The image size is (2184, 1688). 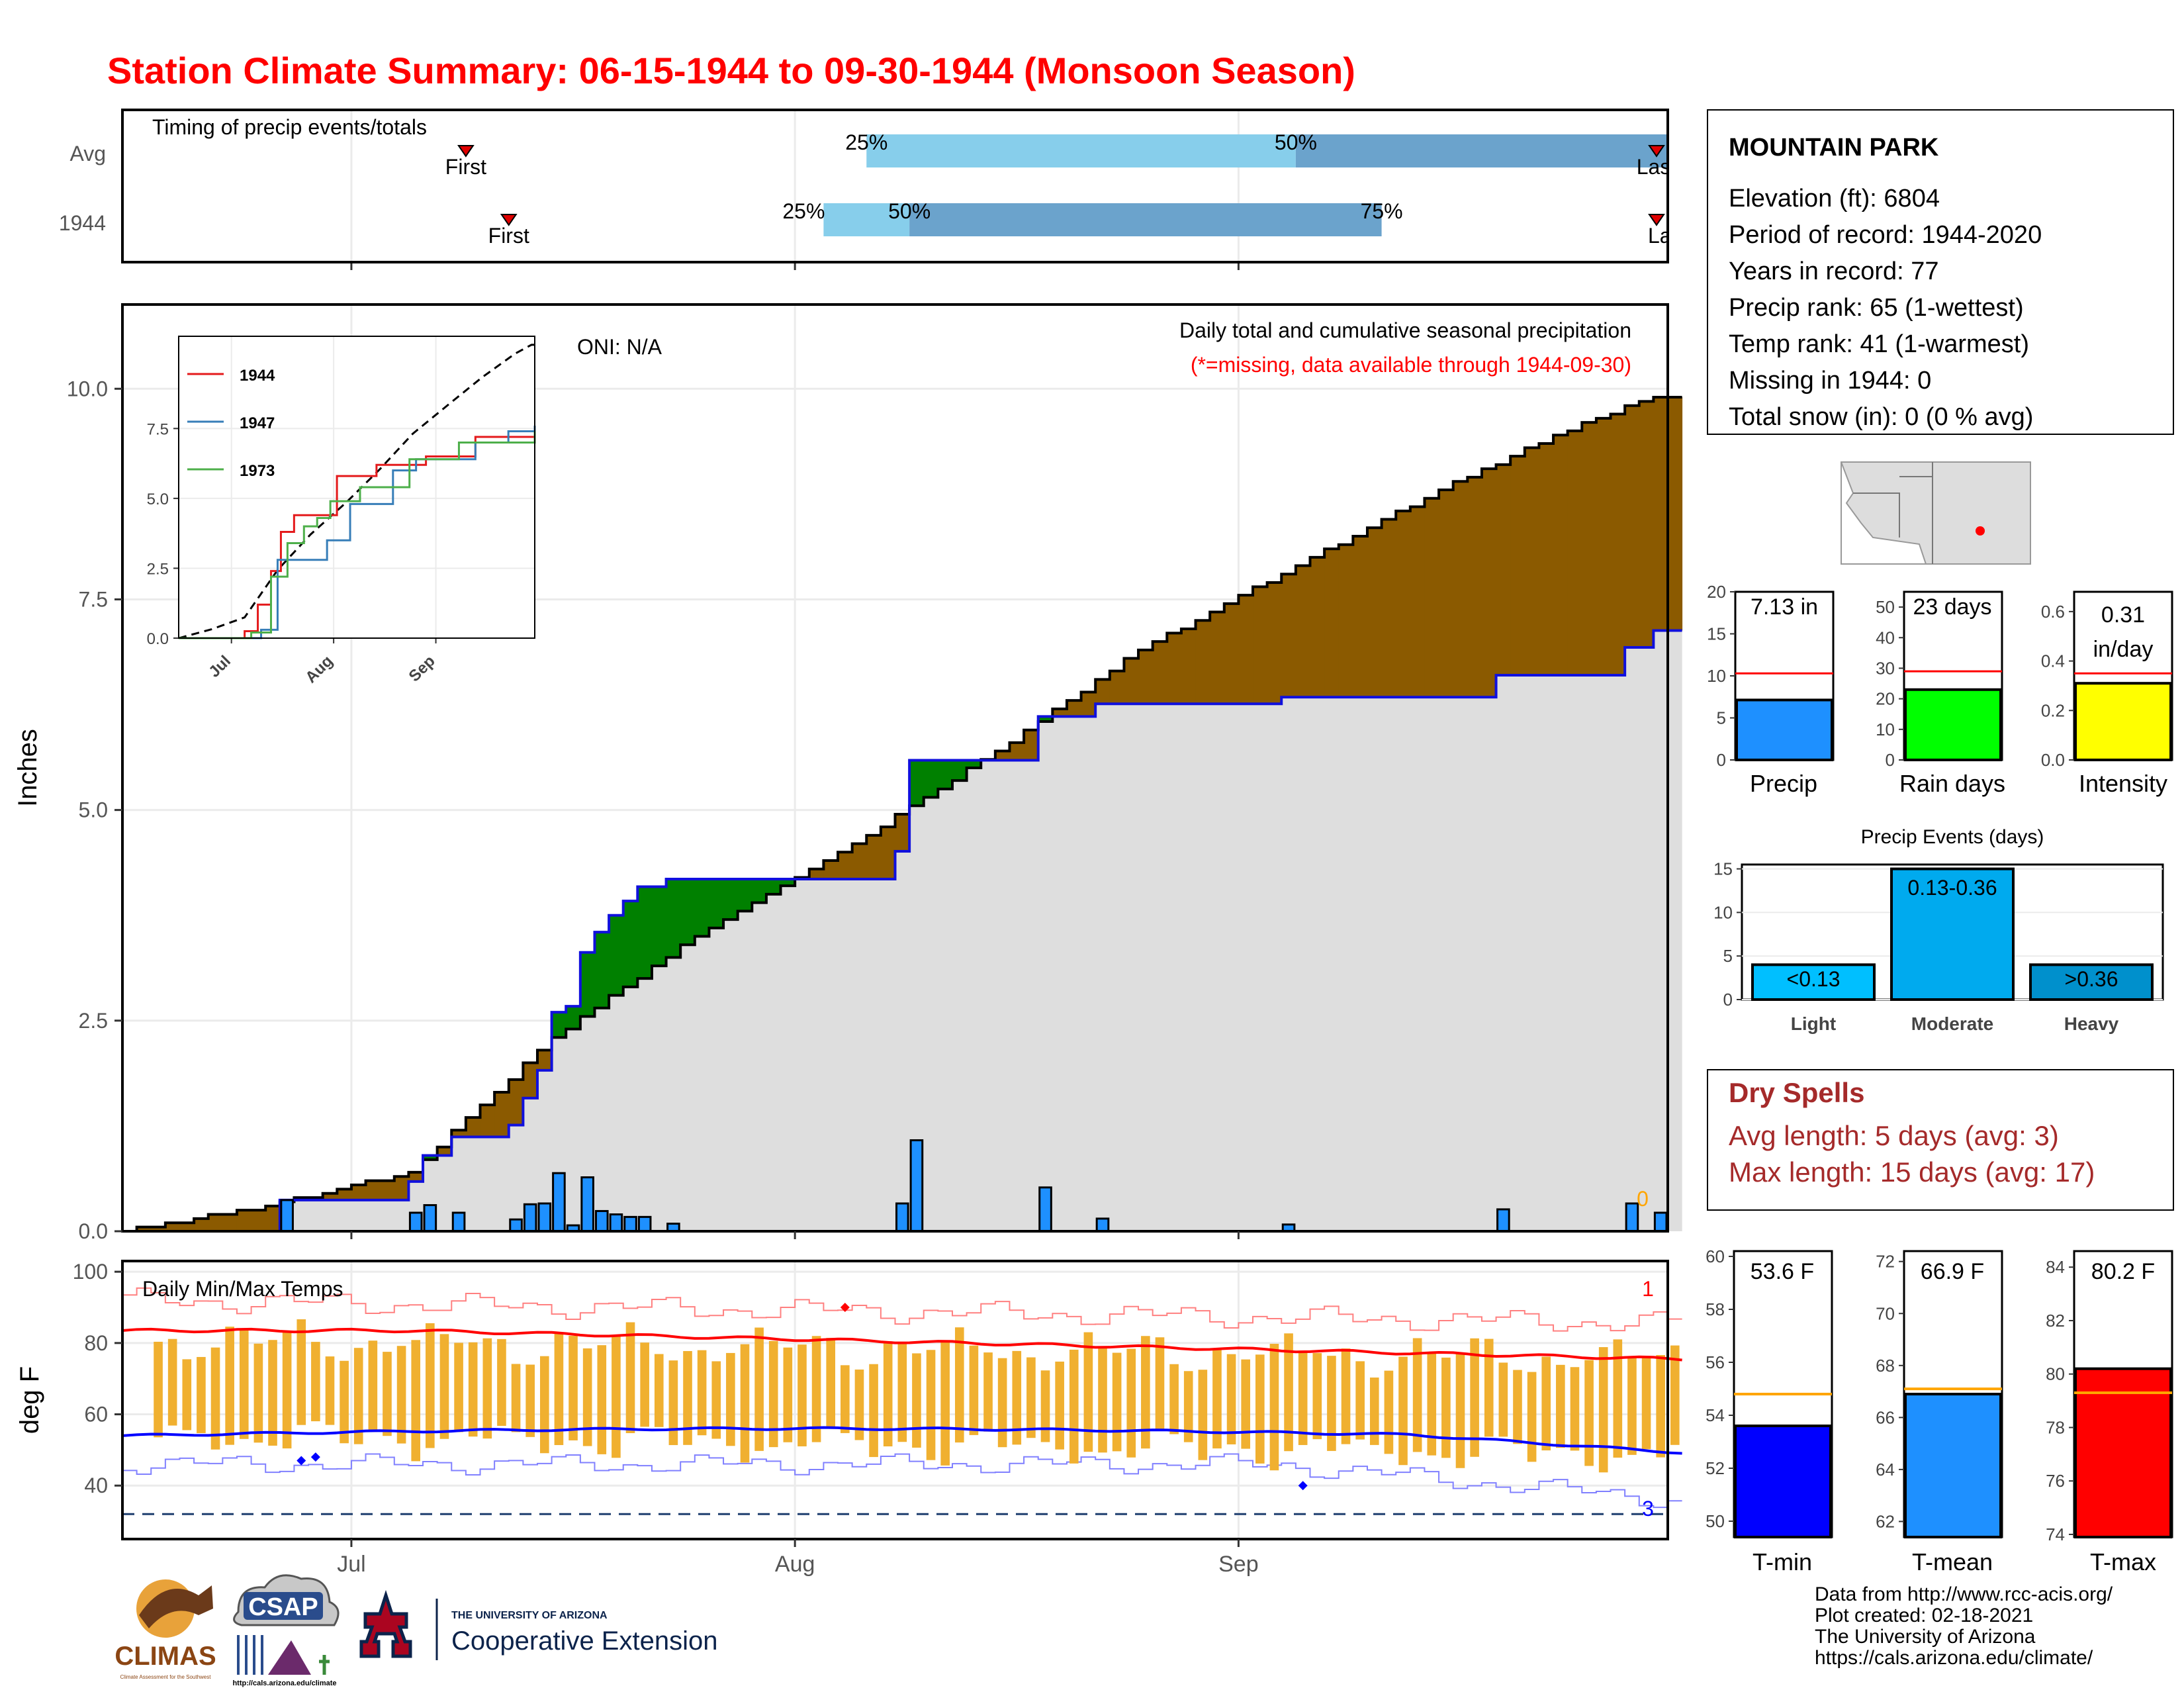 I want to click on timing-row-avg-label: Avg, so click(x=87, y=153).